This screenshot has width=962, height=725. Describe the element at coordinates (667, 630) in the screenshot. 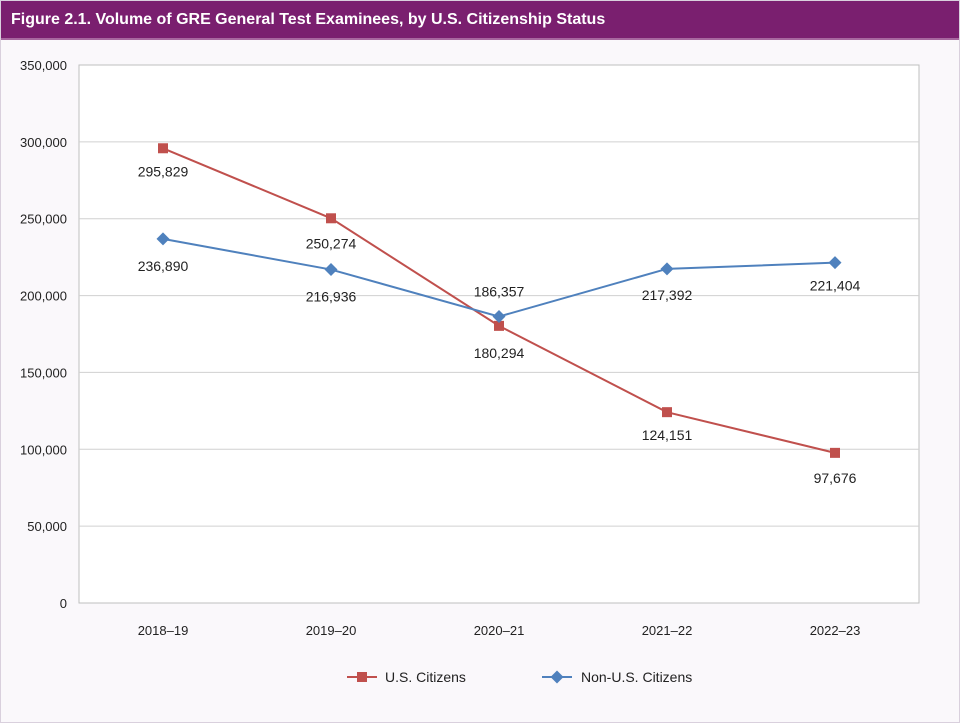

I see `x-tick-label: 2021–22` at that location.